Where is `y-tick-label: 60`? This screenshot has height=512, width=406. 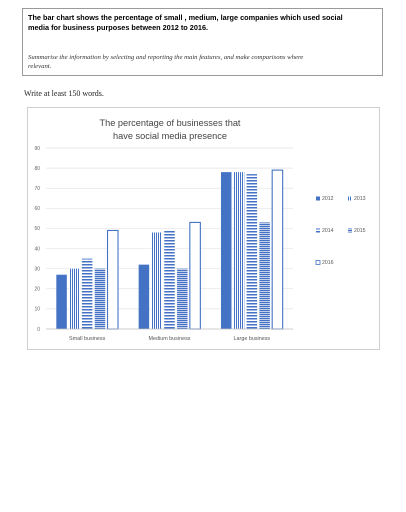
y-tick-label: 60 is located at coordinates (37, 209).